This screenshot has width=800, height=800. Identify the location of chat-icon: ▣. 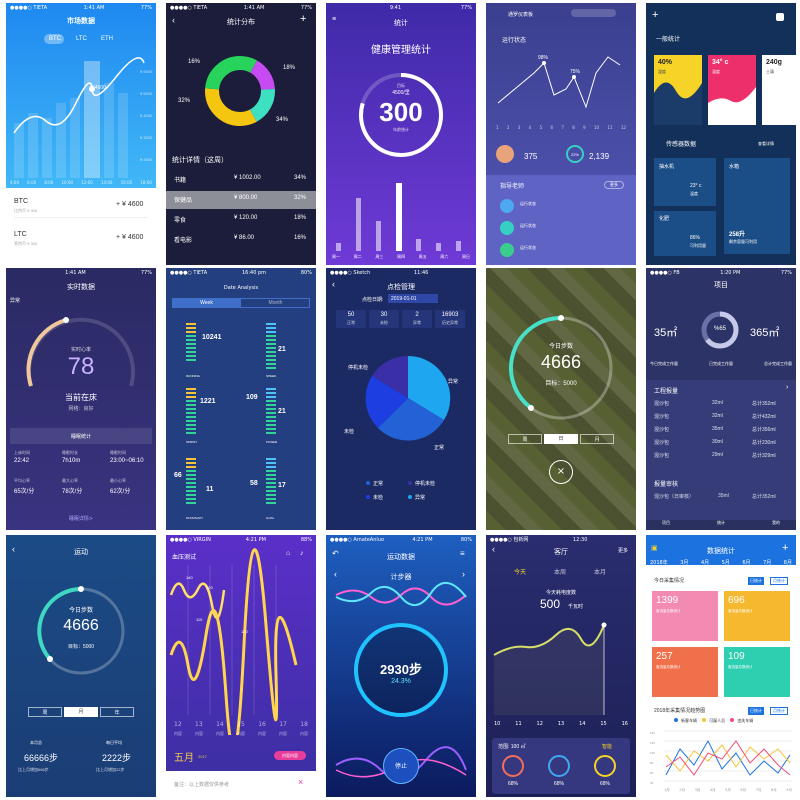
(654, 548).